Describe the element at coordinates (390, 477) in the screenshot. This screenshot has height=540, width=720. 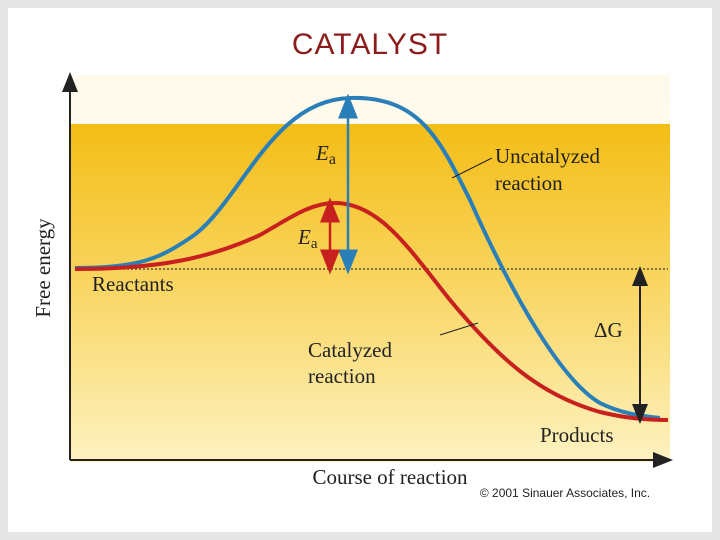
I see `x-axis-label: Course of reaction` at that location.